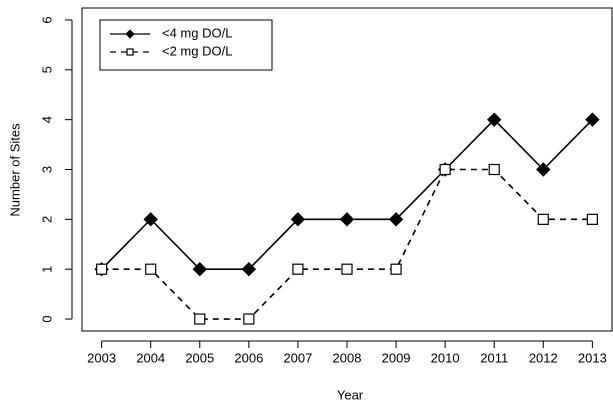  Describe the element at coordinates (543, 357) in the screenshot. I see `x-tick-label: 2012` at that location.